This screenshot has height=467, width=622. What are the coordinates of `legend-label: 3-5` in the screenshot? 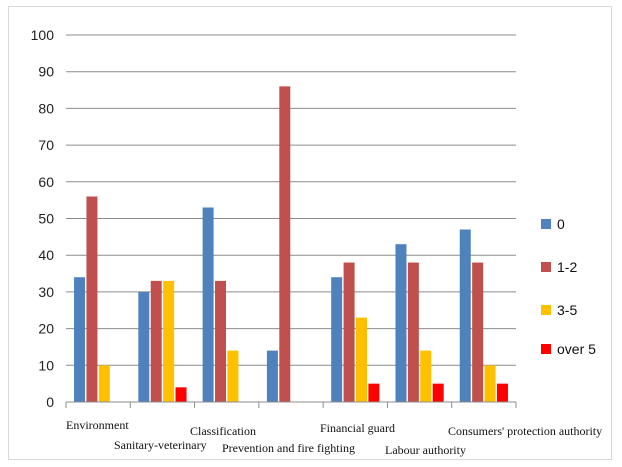 It's located at (567, 310).